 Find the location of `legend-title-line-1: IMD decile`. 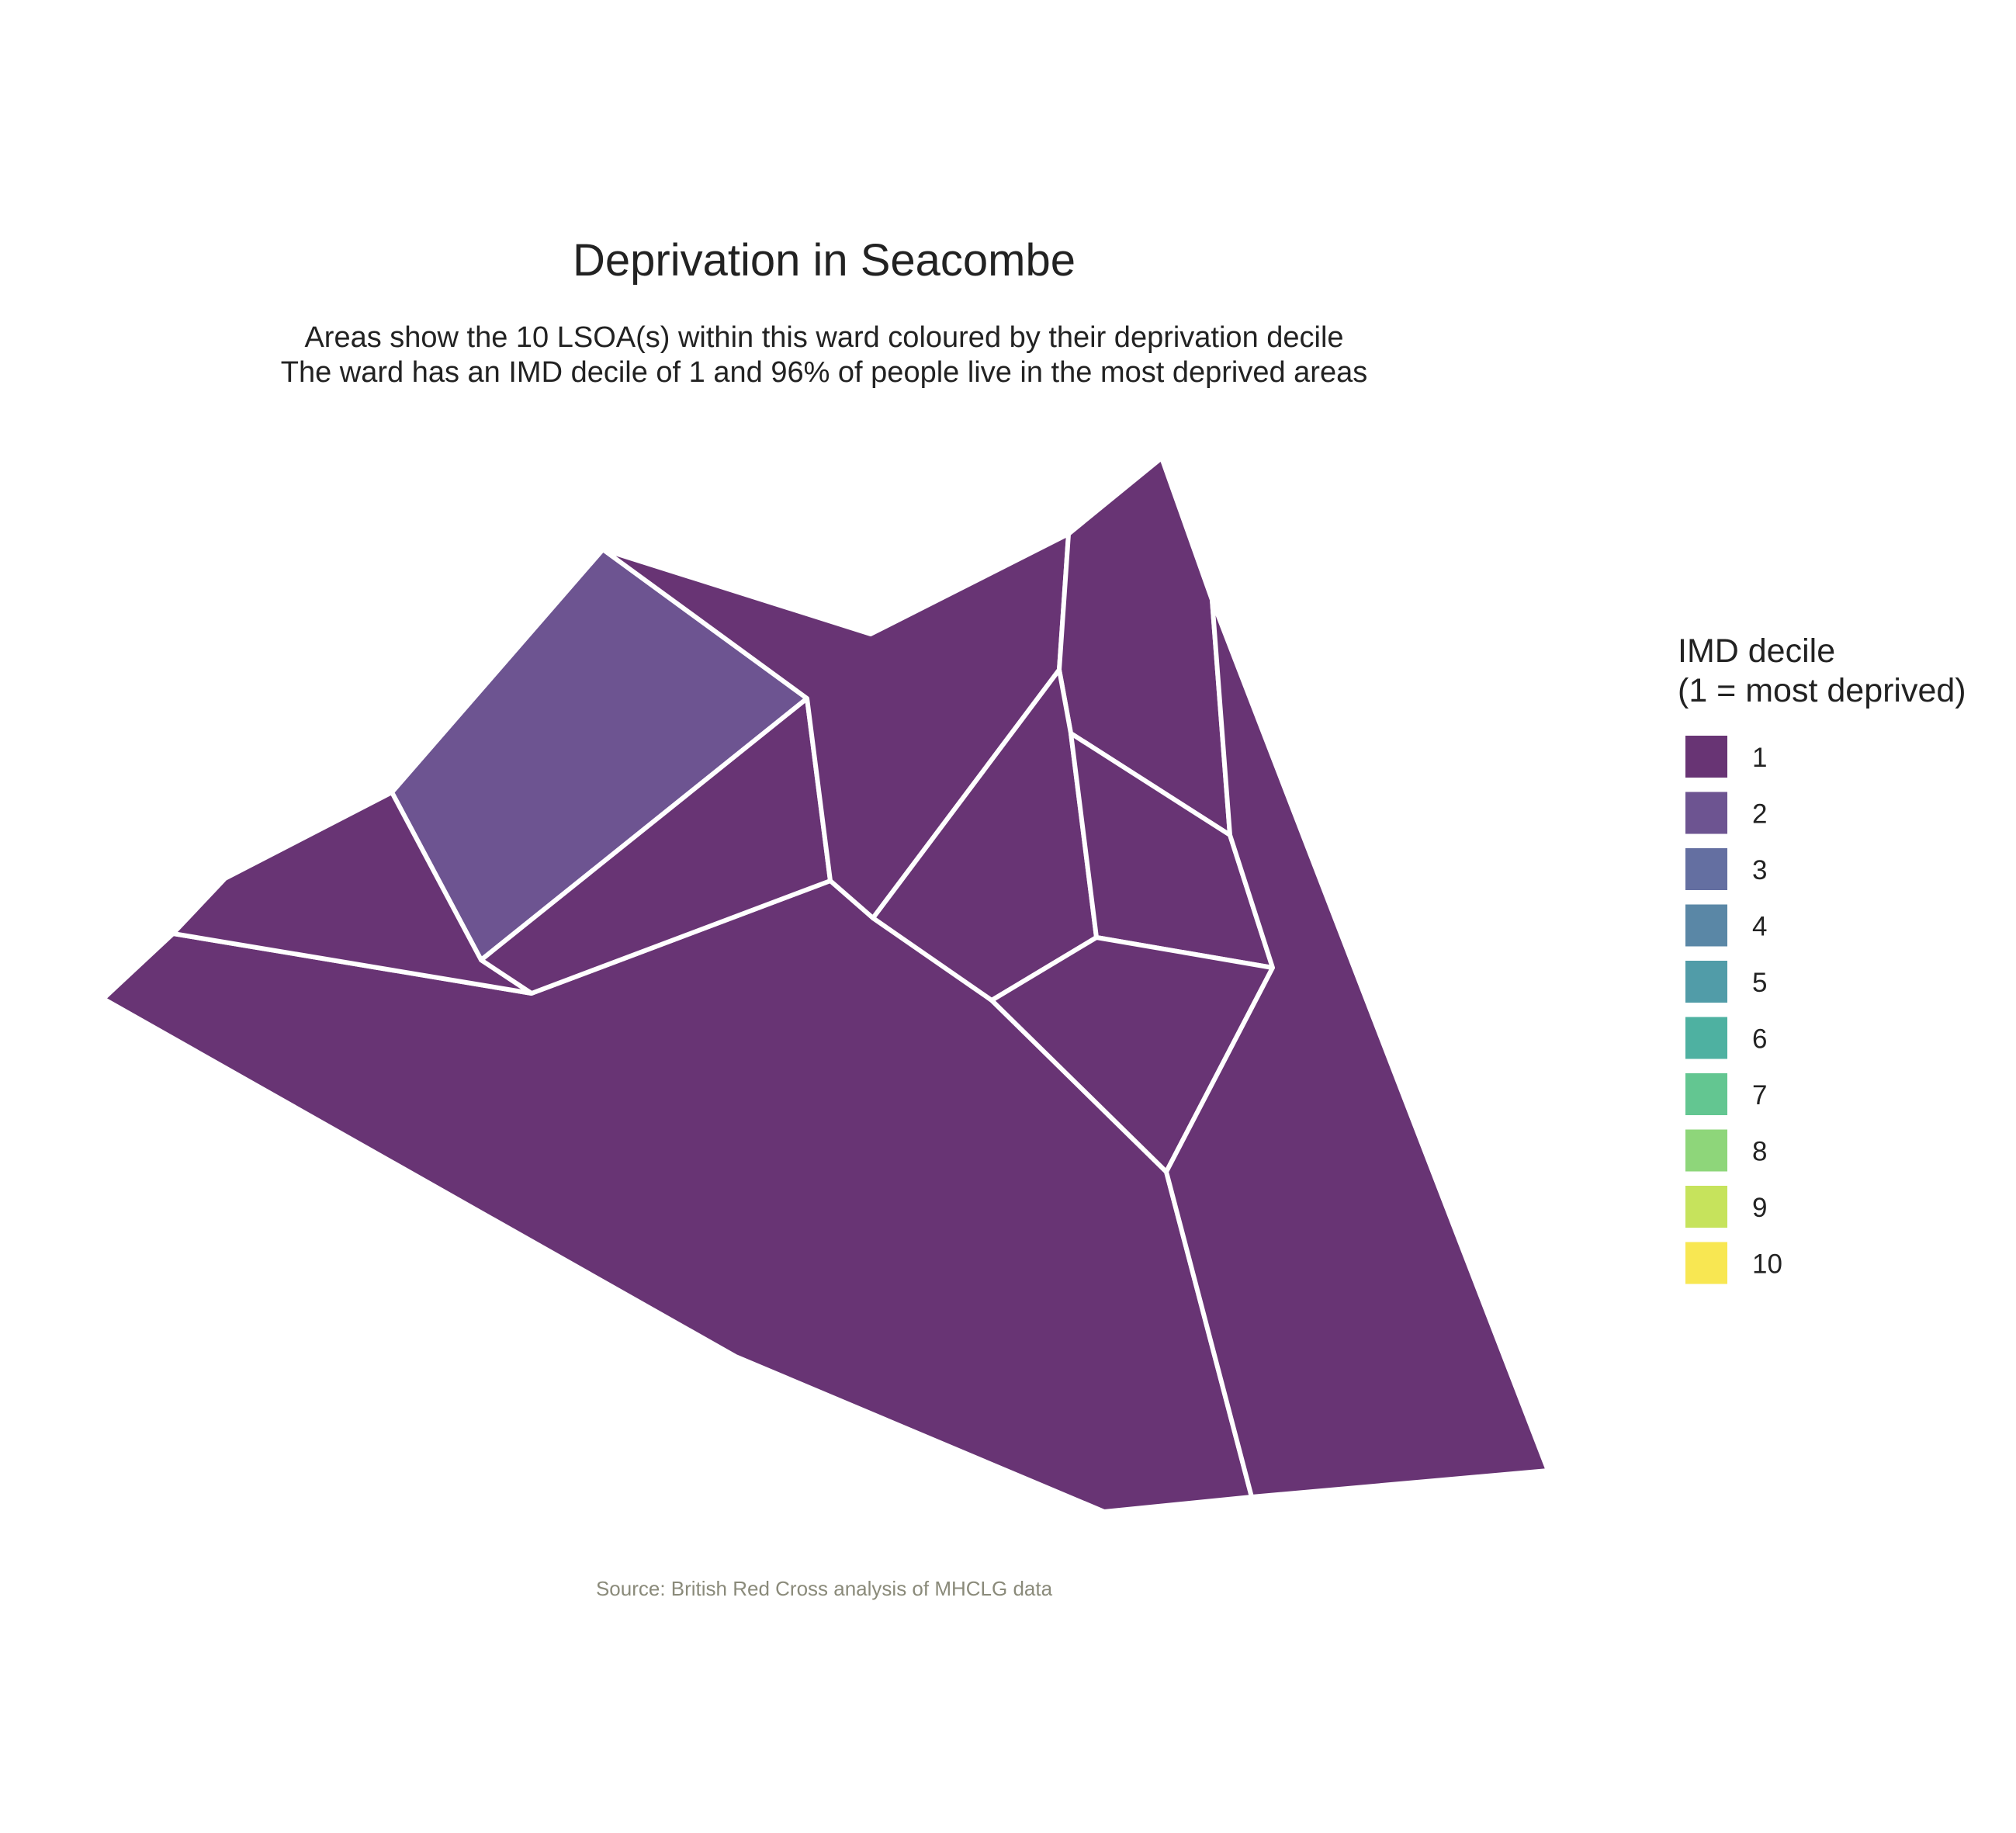

legend-title-line-1: IMD decile is located at coordinates (1757, 651).